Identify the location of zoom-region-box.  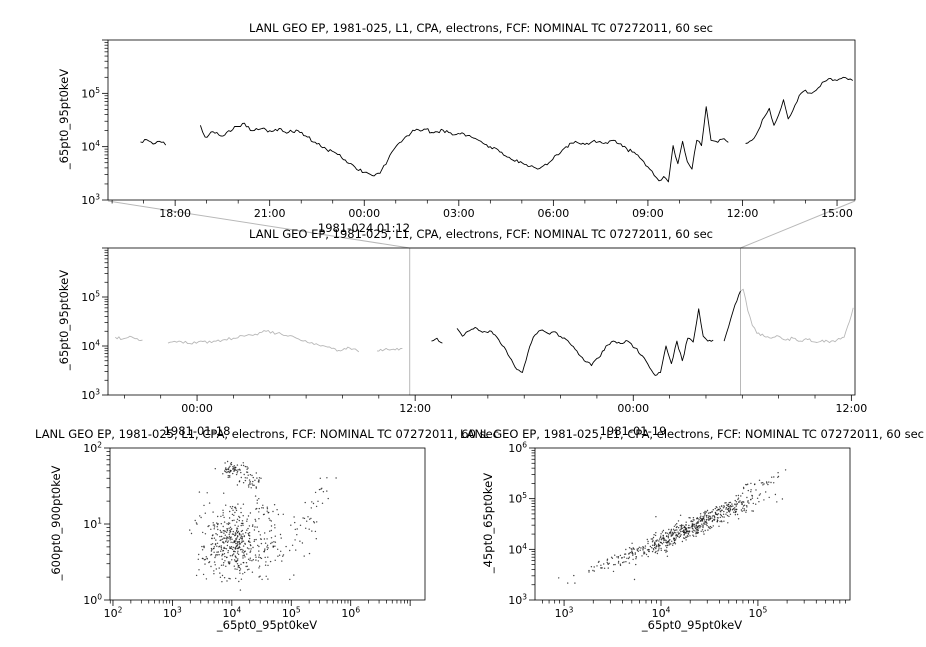
(575, 321).